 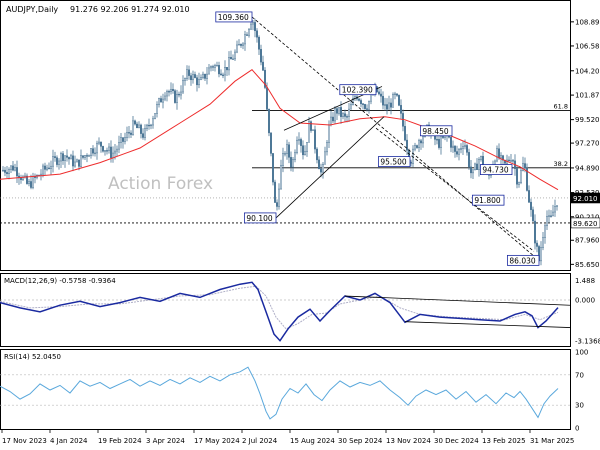 I want to click on macd-line, so click(x=279, y=311).